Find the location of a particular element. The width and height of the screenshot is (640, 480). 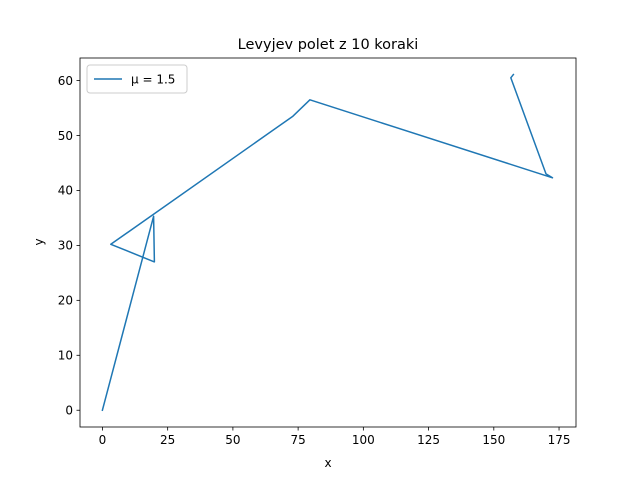

x-tick-label: 175 is located at coordinates (559, 440).